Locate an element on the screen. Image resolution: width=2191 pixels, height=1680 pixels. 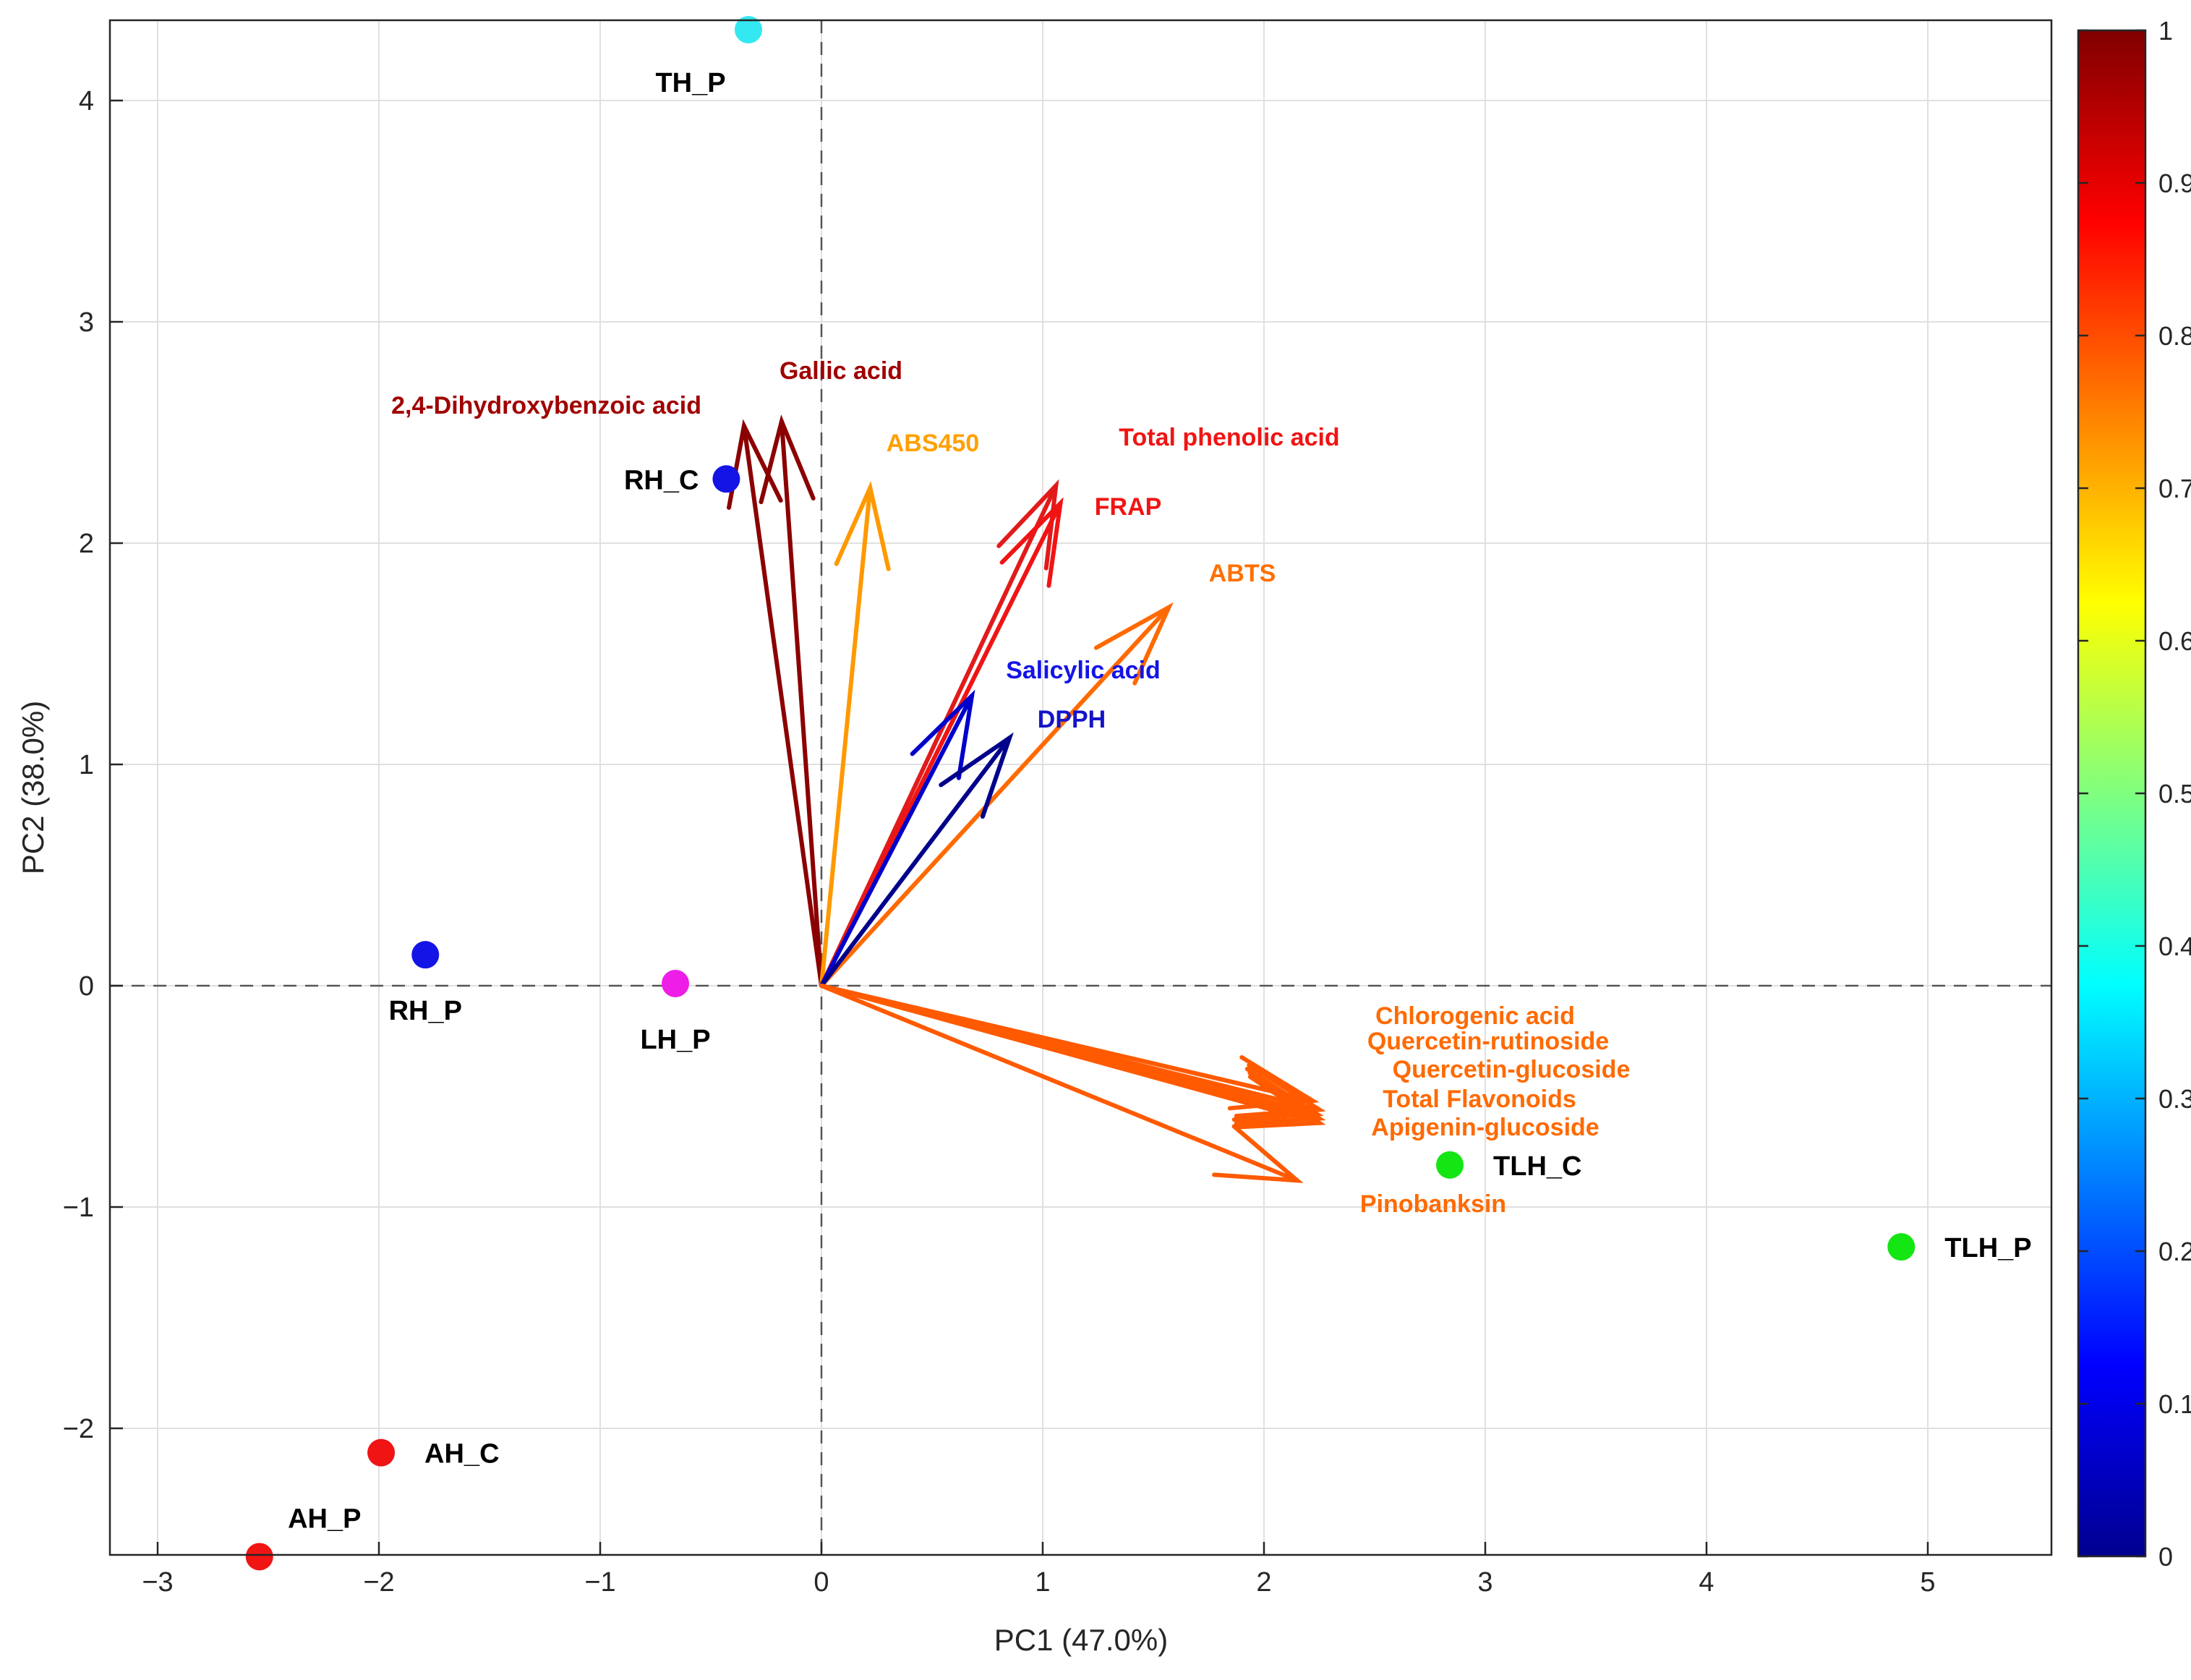
colorbar-tick-label: 1 is located at coordinates (2166, 31).